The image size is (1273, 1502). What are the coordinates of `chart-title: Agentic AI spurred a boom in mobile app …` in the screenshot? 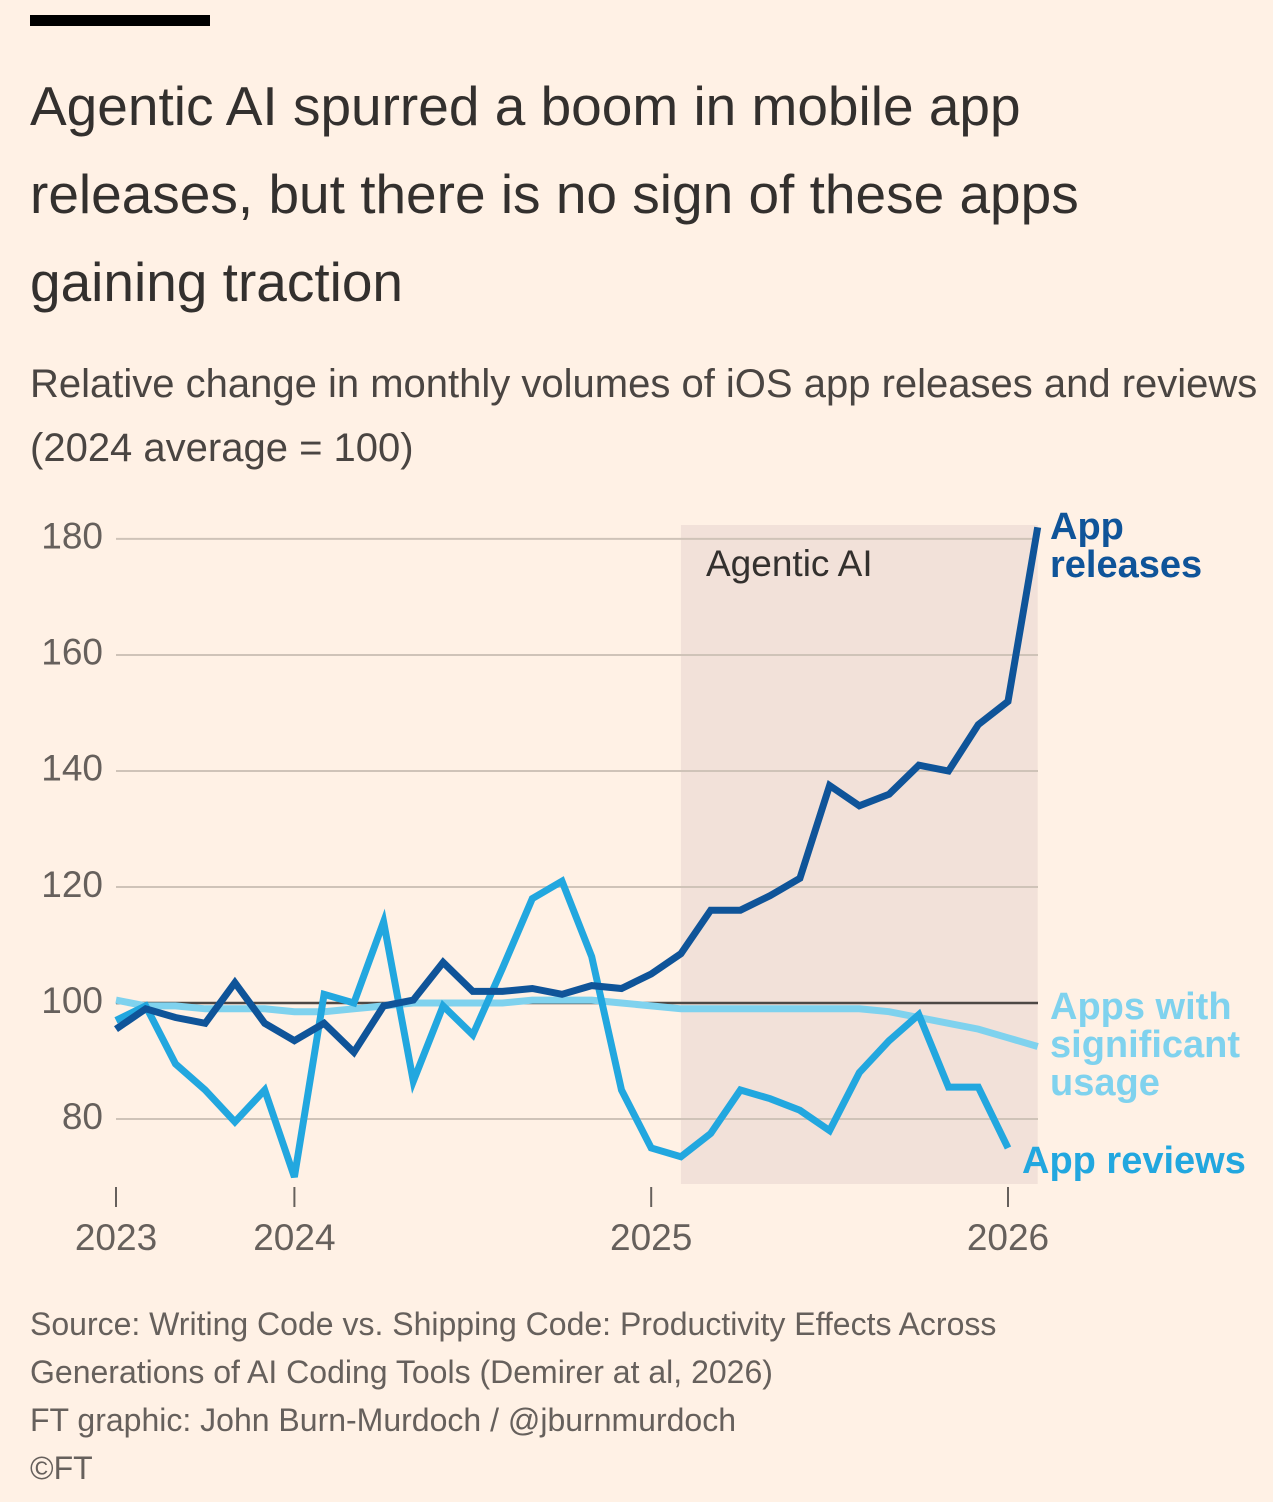 It's located at (554, 194).